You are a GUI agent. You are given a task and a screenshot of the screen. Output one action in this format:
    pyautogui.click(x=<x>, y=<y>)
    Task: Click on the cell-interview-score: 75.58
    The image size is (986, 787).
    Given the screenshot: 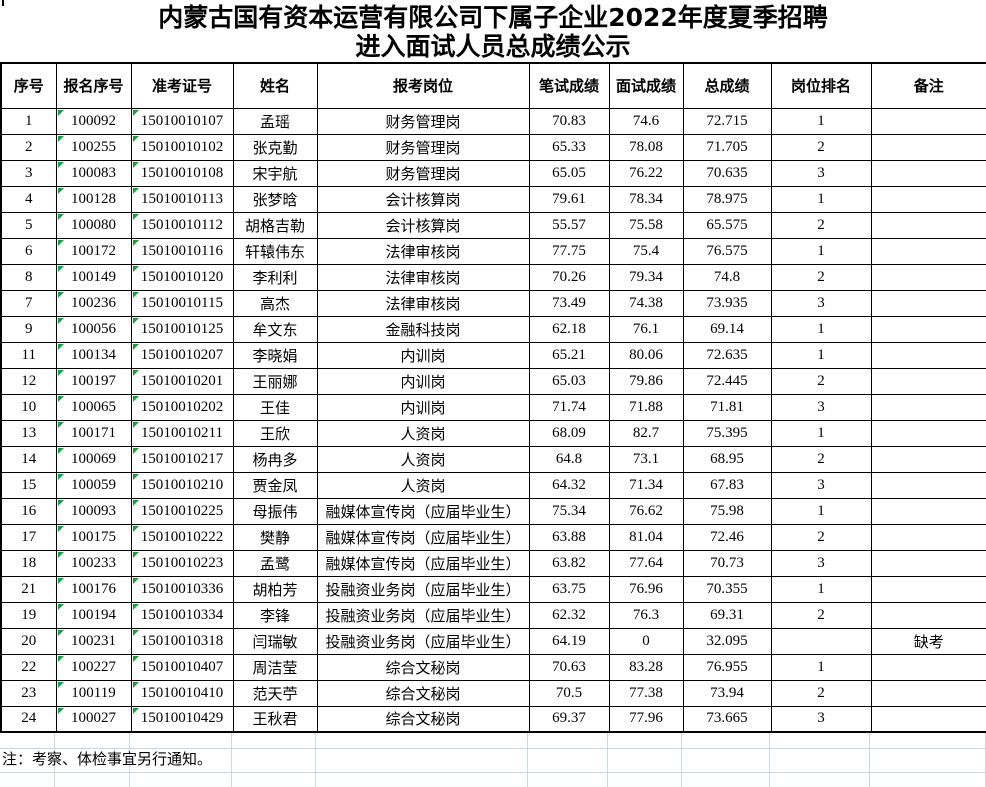 What is the action you would take?
    pyautogui.click(x=646, y=225)
    